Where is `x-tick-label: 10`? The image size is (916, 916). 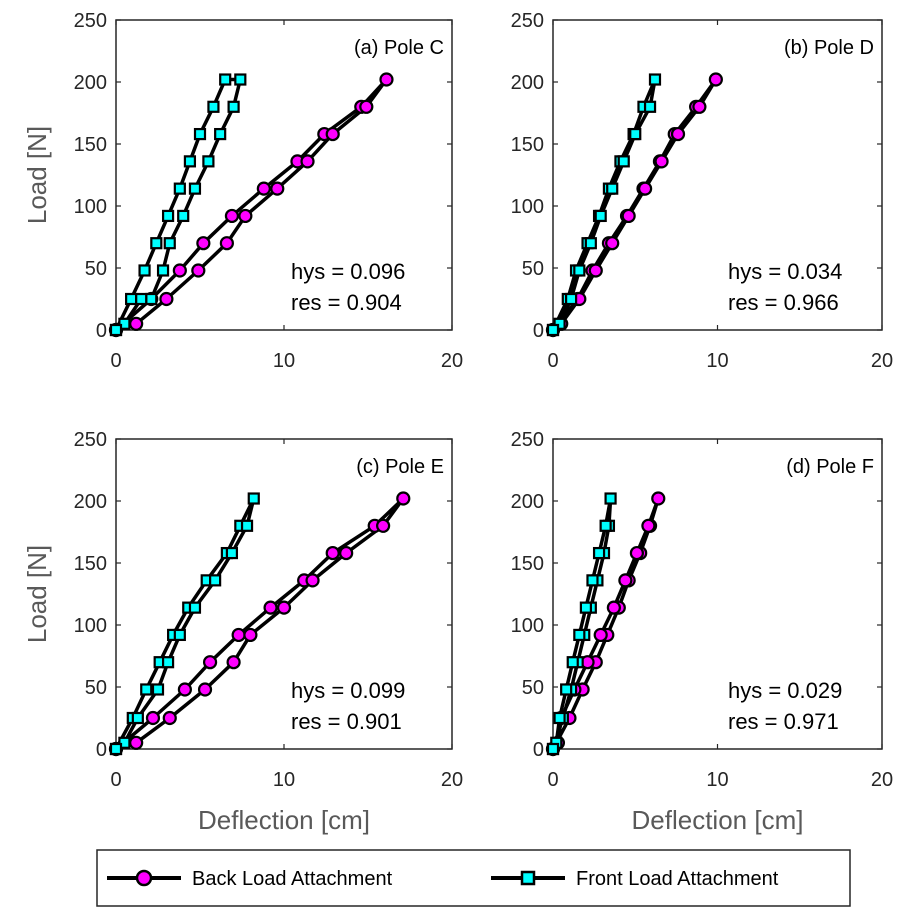
x-tick-label: 10 is located at coordinates (284, 361).